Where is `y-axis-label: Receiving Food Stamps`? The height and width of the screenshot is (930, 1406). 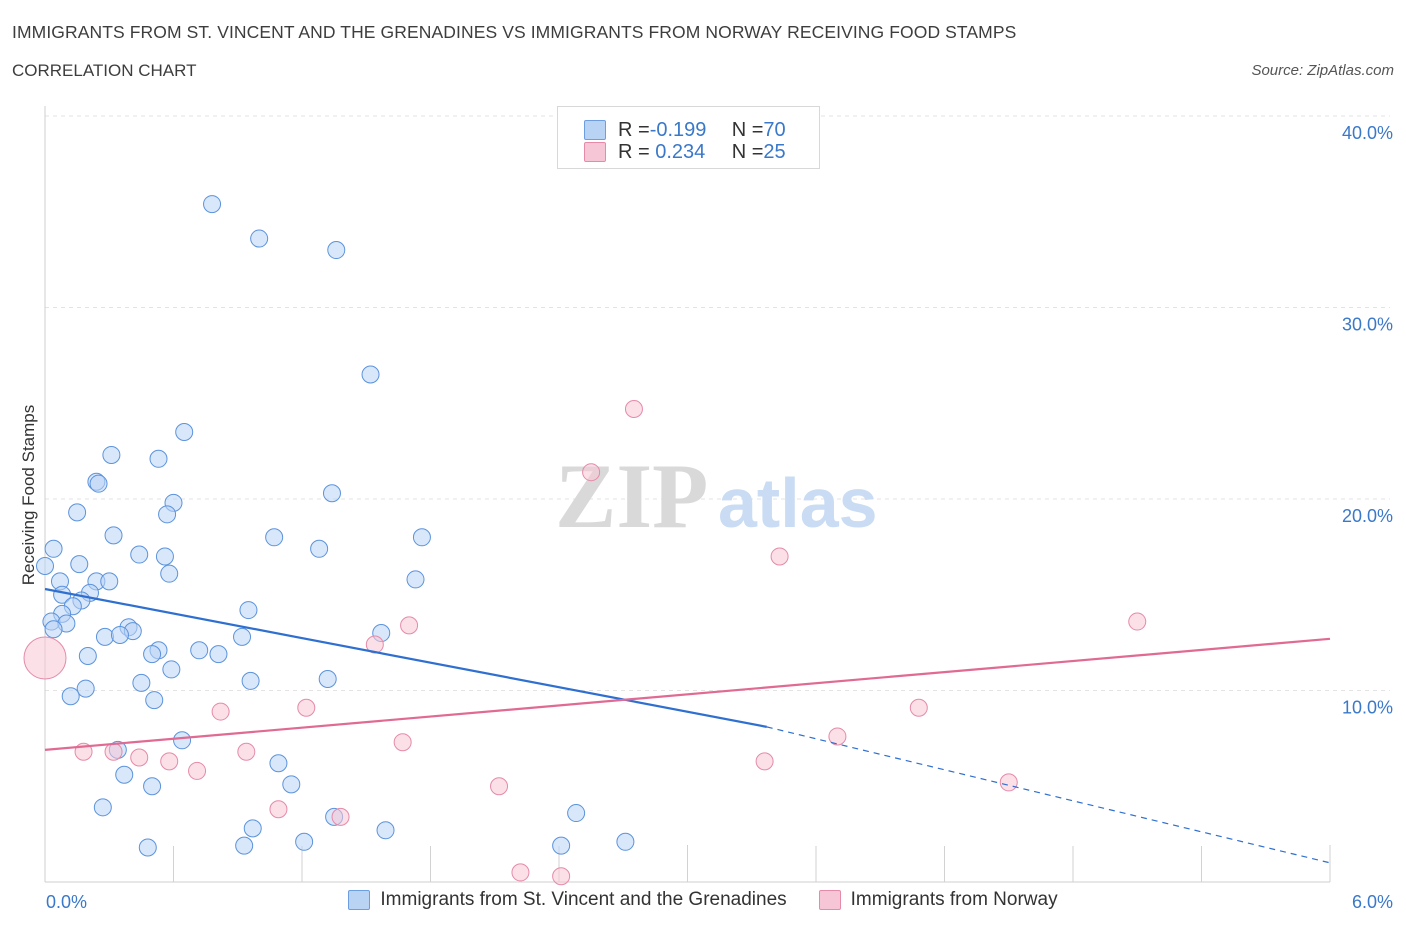
y-axis-label: Receiving Food Stamps is located at coordinates (28, 495).